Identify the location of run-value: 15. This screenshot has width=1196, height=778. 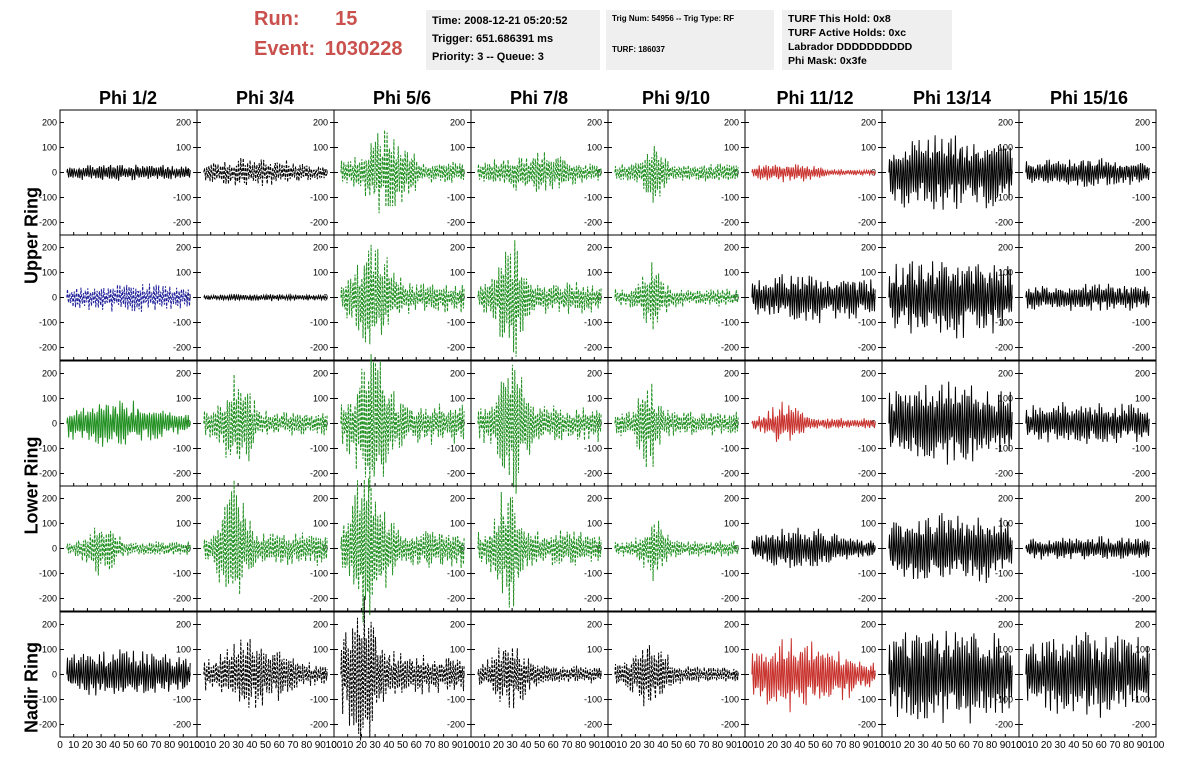
(346, 19).